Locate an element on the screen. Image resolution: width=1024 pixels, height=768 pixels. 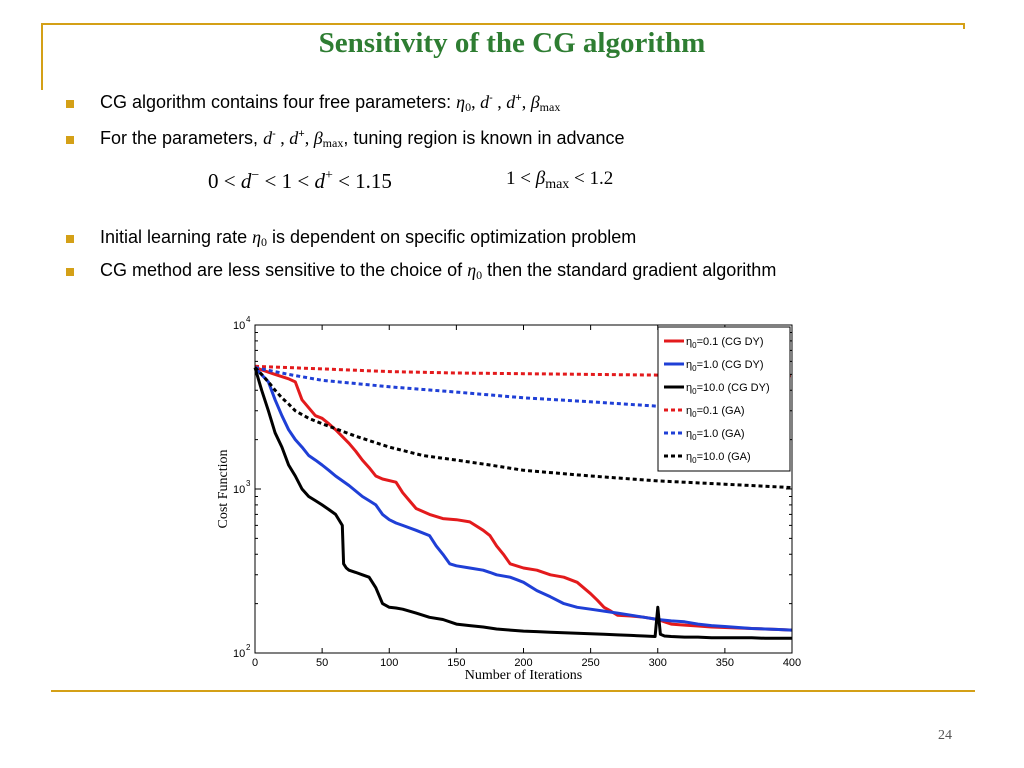
legend-label-5: η0=1.0 (GA) is located at coordinates (715, 435).